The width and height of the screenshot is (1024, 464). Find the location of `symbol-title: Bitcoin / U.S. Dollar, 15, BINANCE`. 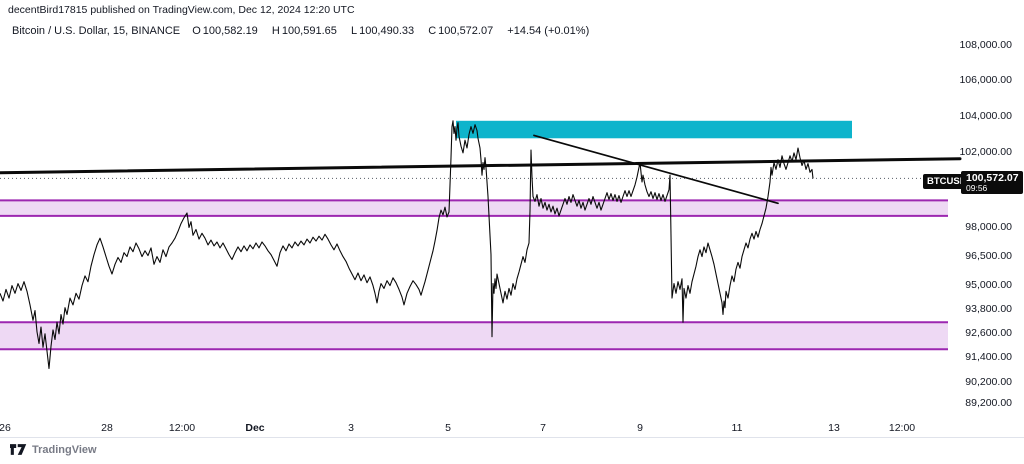

symbol-title: Bitcoin / U.S. Dollar, 15, BINANCE is located at coordinates (96, 31).